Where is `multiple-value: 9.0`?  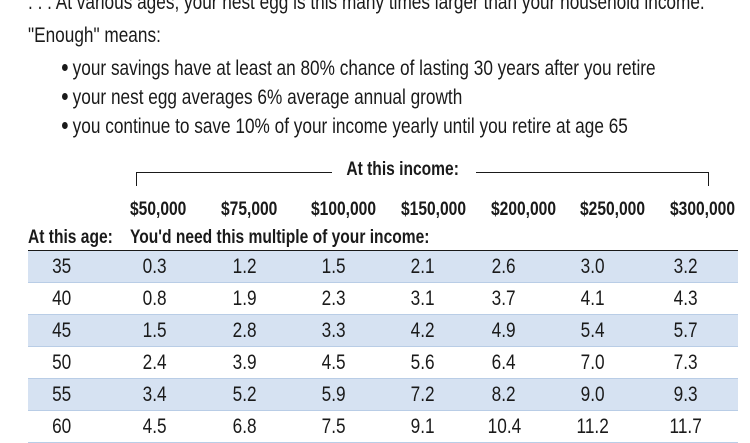 multiple-value: 9.0 is located at coordinates (593, 394).